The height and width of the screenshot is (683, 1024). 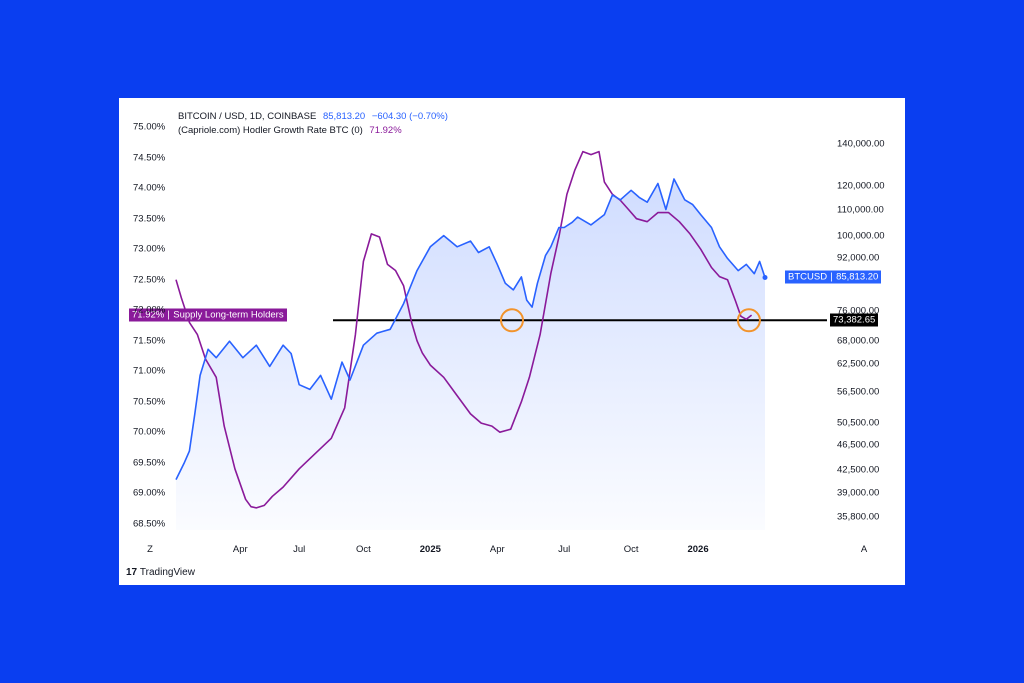 I want to click on horizontal-line-price-tag: 73,382.65, so click(x=854, y=320).